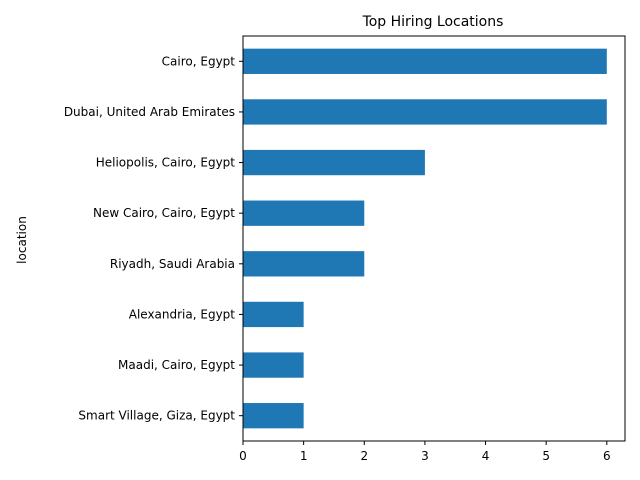  I want to click on x-tick-label: 5, so click(546, 456).